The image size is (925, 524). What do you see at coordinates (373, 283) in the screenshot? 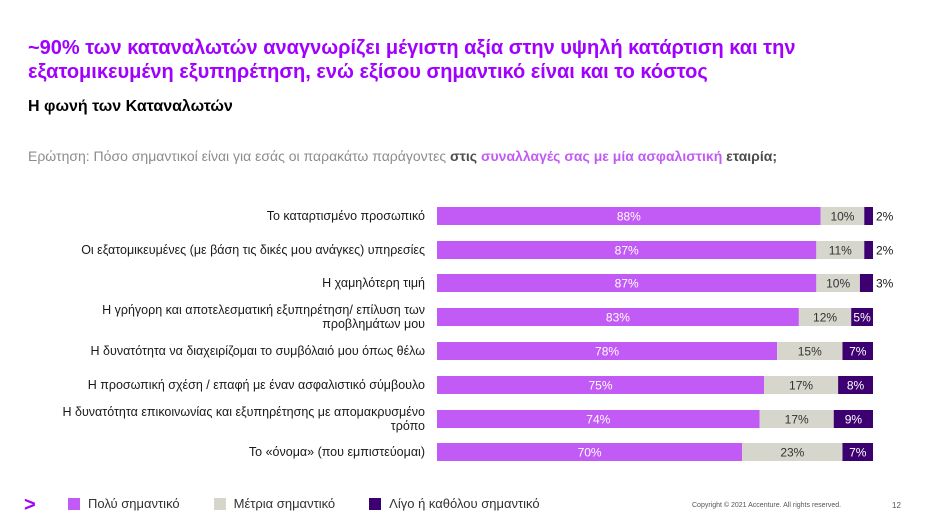
I see `category-label: Η χαμηλότερη τιμή` at bounding box center [373, 283].